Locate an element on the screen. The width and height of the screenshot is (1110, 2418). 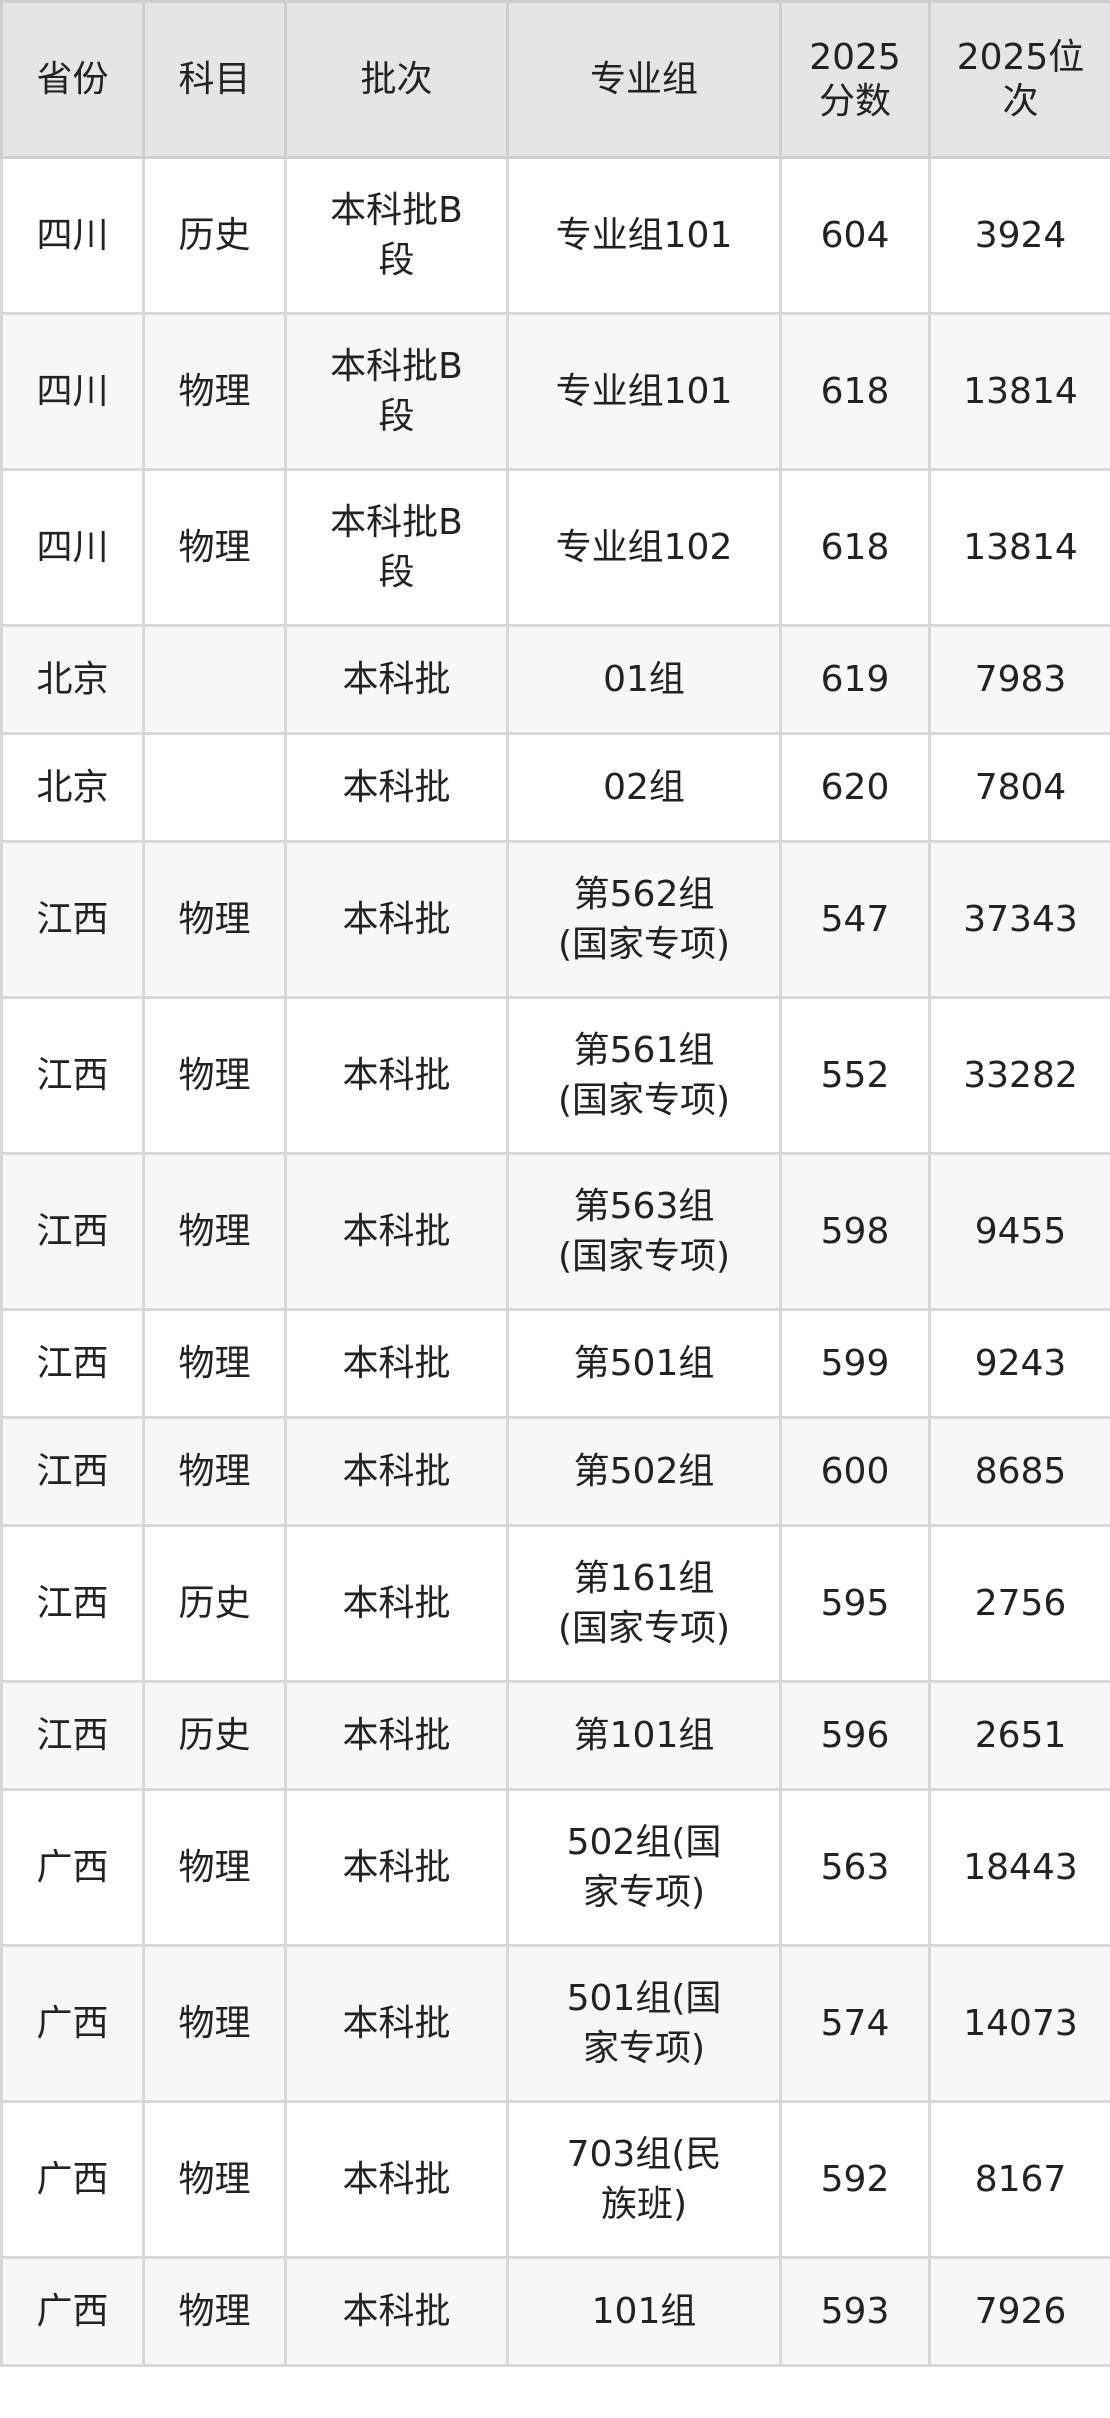
cell-major-group: 第562组(国家专项) is located at coordinates (644, 919).